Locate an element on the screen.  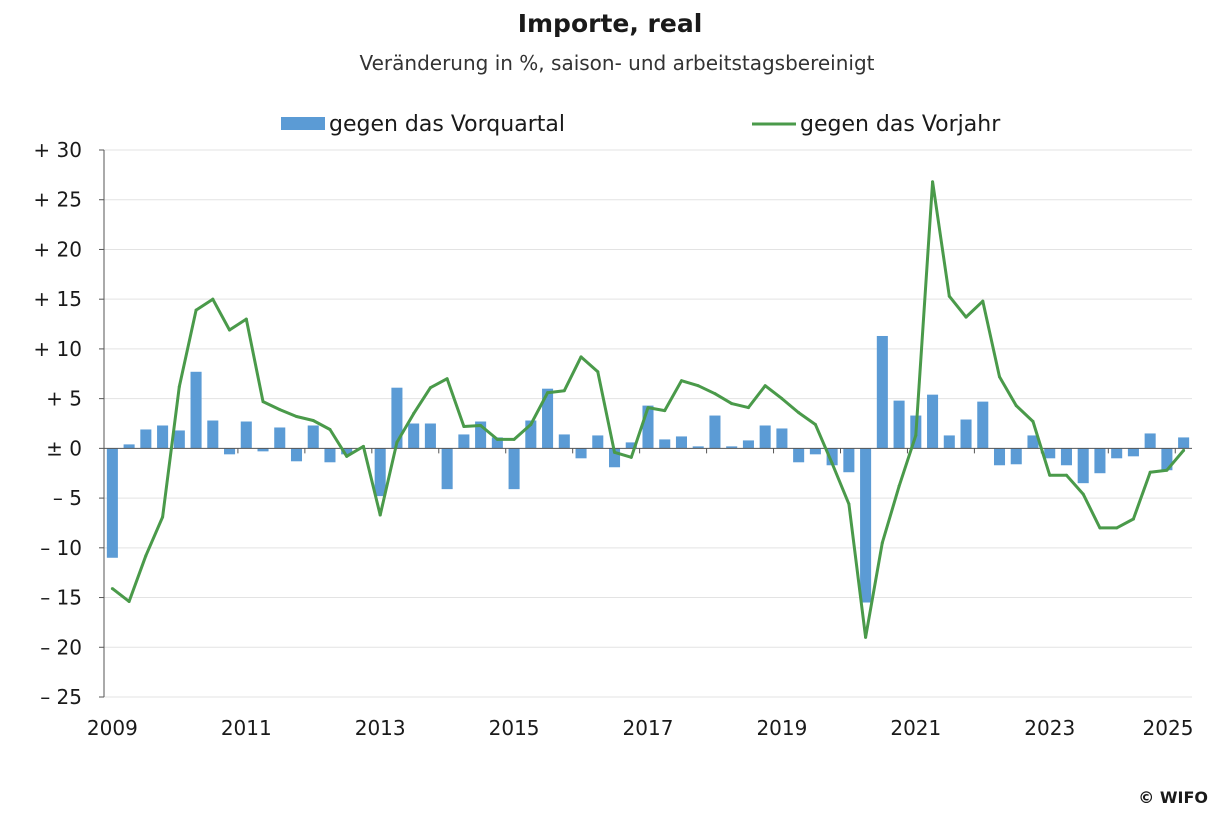
legend-label-bar: gegen das Vorquartal is located at coordinates (447, 124).